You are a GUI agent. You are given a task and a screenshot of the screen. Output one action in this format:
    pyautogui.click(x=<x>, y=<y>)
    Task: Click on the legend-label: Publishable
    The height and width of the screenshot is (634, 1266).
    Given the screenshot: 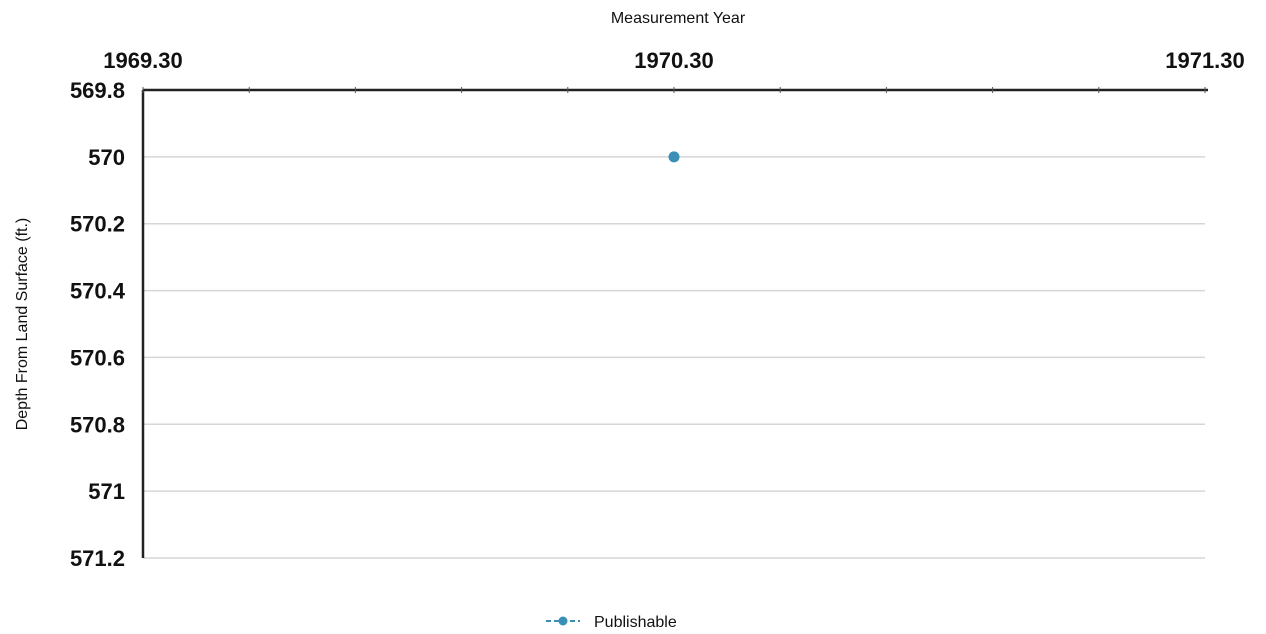 What is the action you would take?
    pyautogui.click(x=635, y=622)
    